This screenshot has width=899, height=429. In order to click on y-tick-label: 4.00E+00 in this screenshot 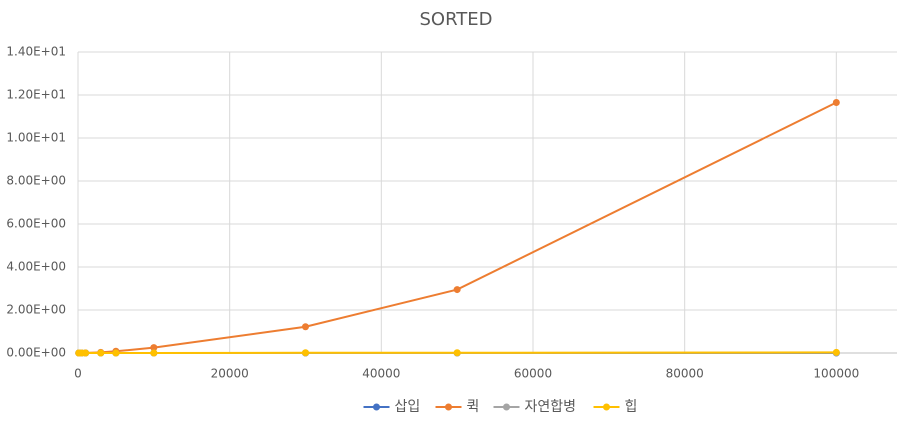, I will do `click(36, 267)`.